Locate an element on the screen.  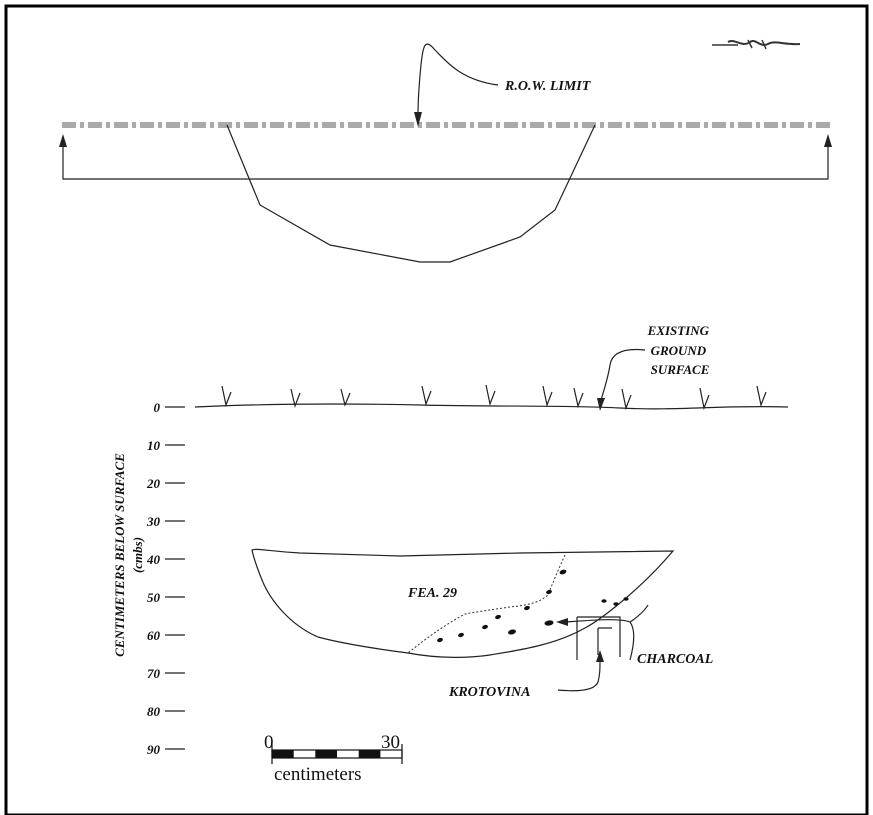
scale-unit-label: centimeters is located at coordinates (318, 774).